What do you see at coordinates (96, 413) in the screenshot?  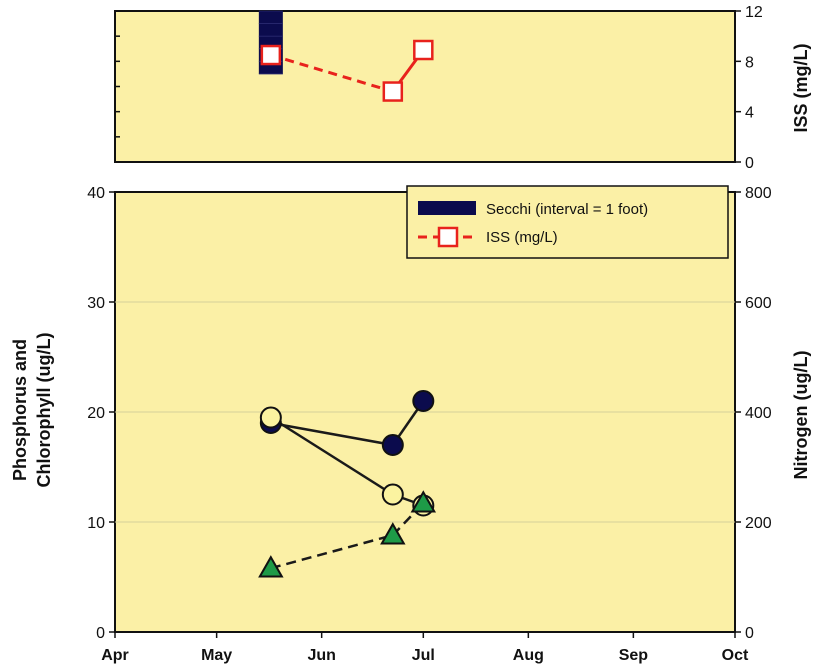 I see `left-tick-label: 20` at bounding box center [96, 413].